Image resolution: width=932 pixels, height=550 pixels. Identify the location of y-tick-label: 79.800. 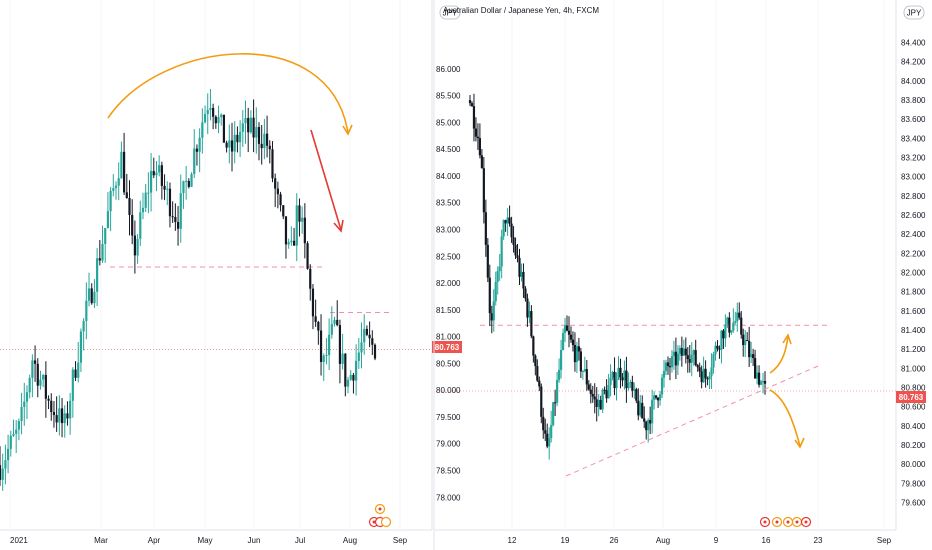
(913, 483).